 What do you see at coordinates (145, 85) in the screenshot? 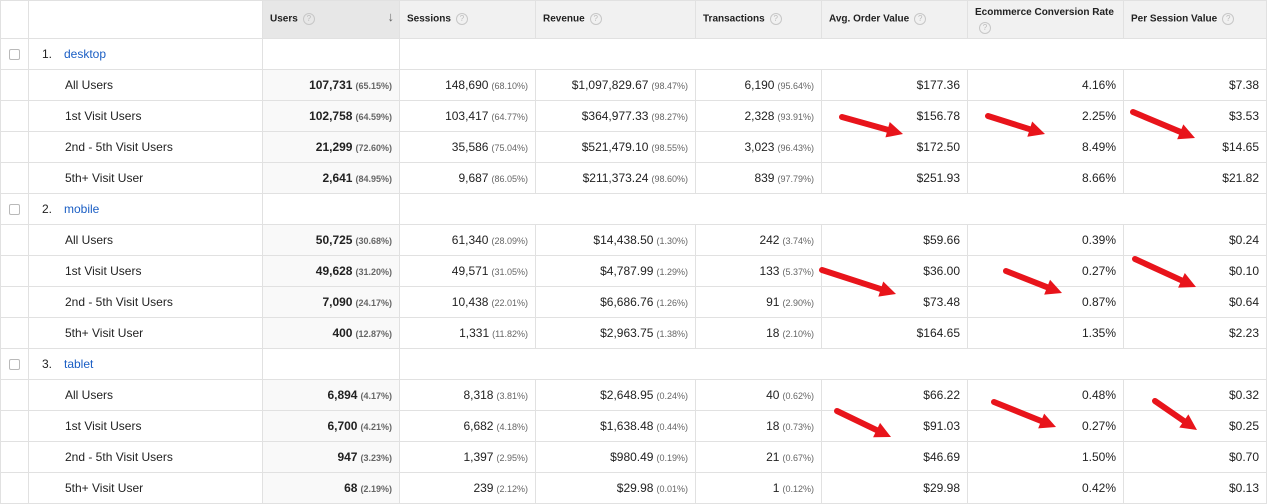
I see `user-type-label: All Users` at bounding box center [145, 85].